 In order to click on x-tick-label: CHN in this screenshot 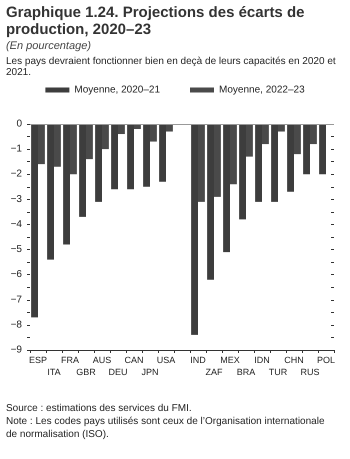, I will do `click(294, 360)`.